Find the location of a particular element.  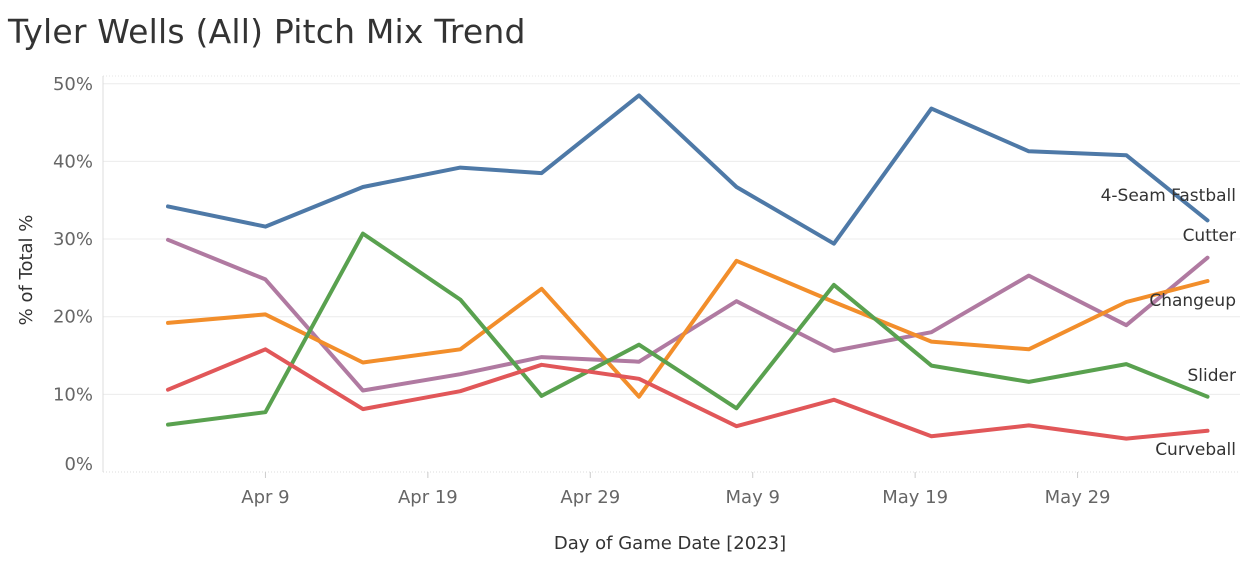

y-tick-label: 50% is located at coordinates (73, 84).